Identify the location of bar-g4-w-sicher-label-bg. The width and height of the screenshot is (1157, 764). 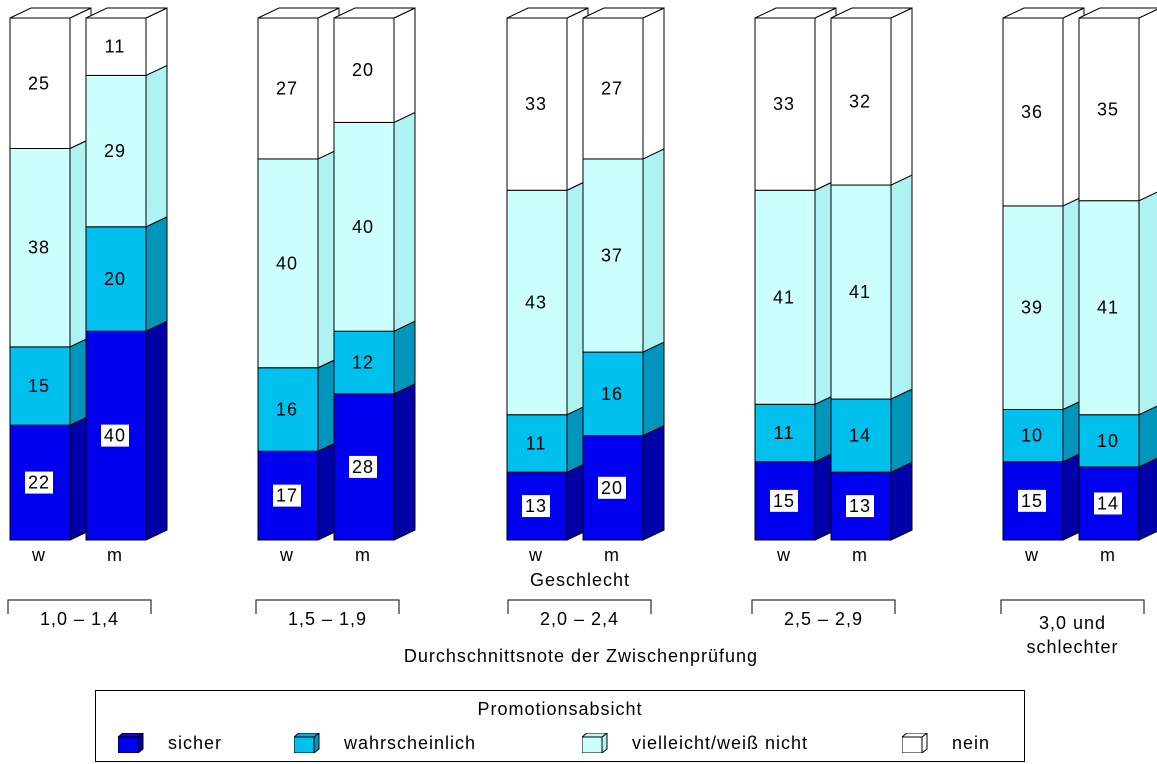
(784, 500).